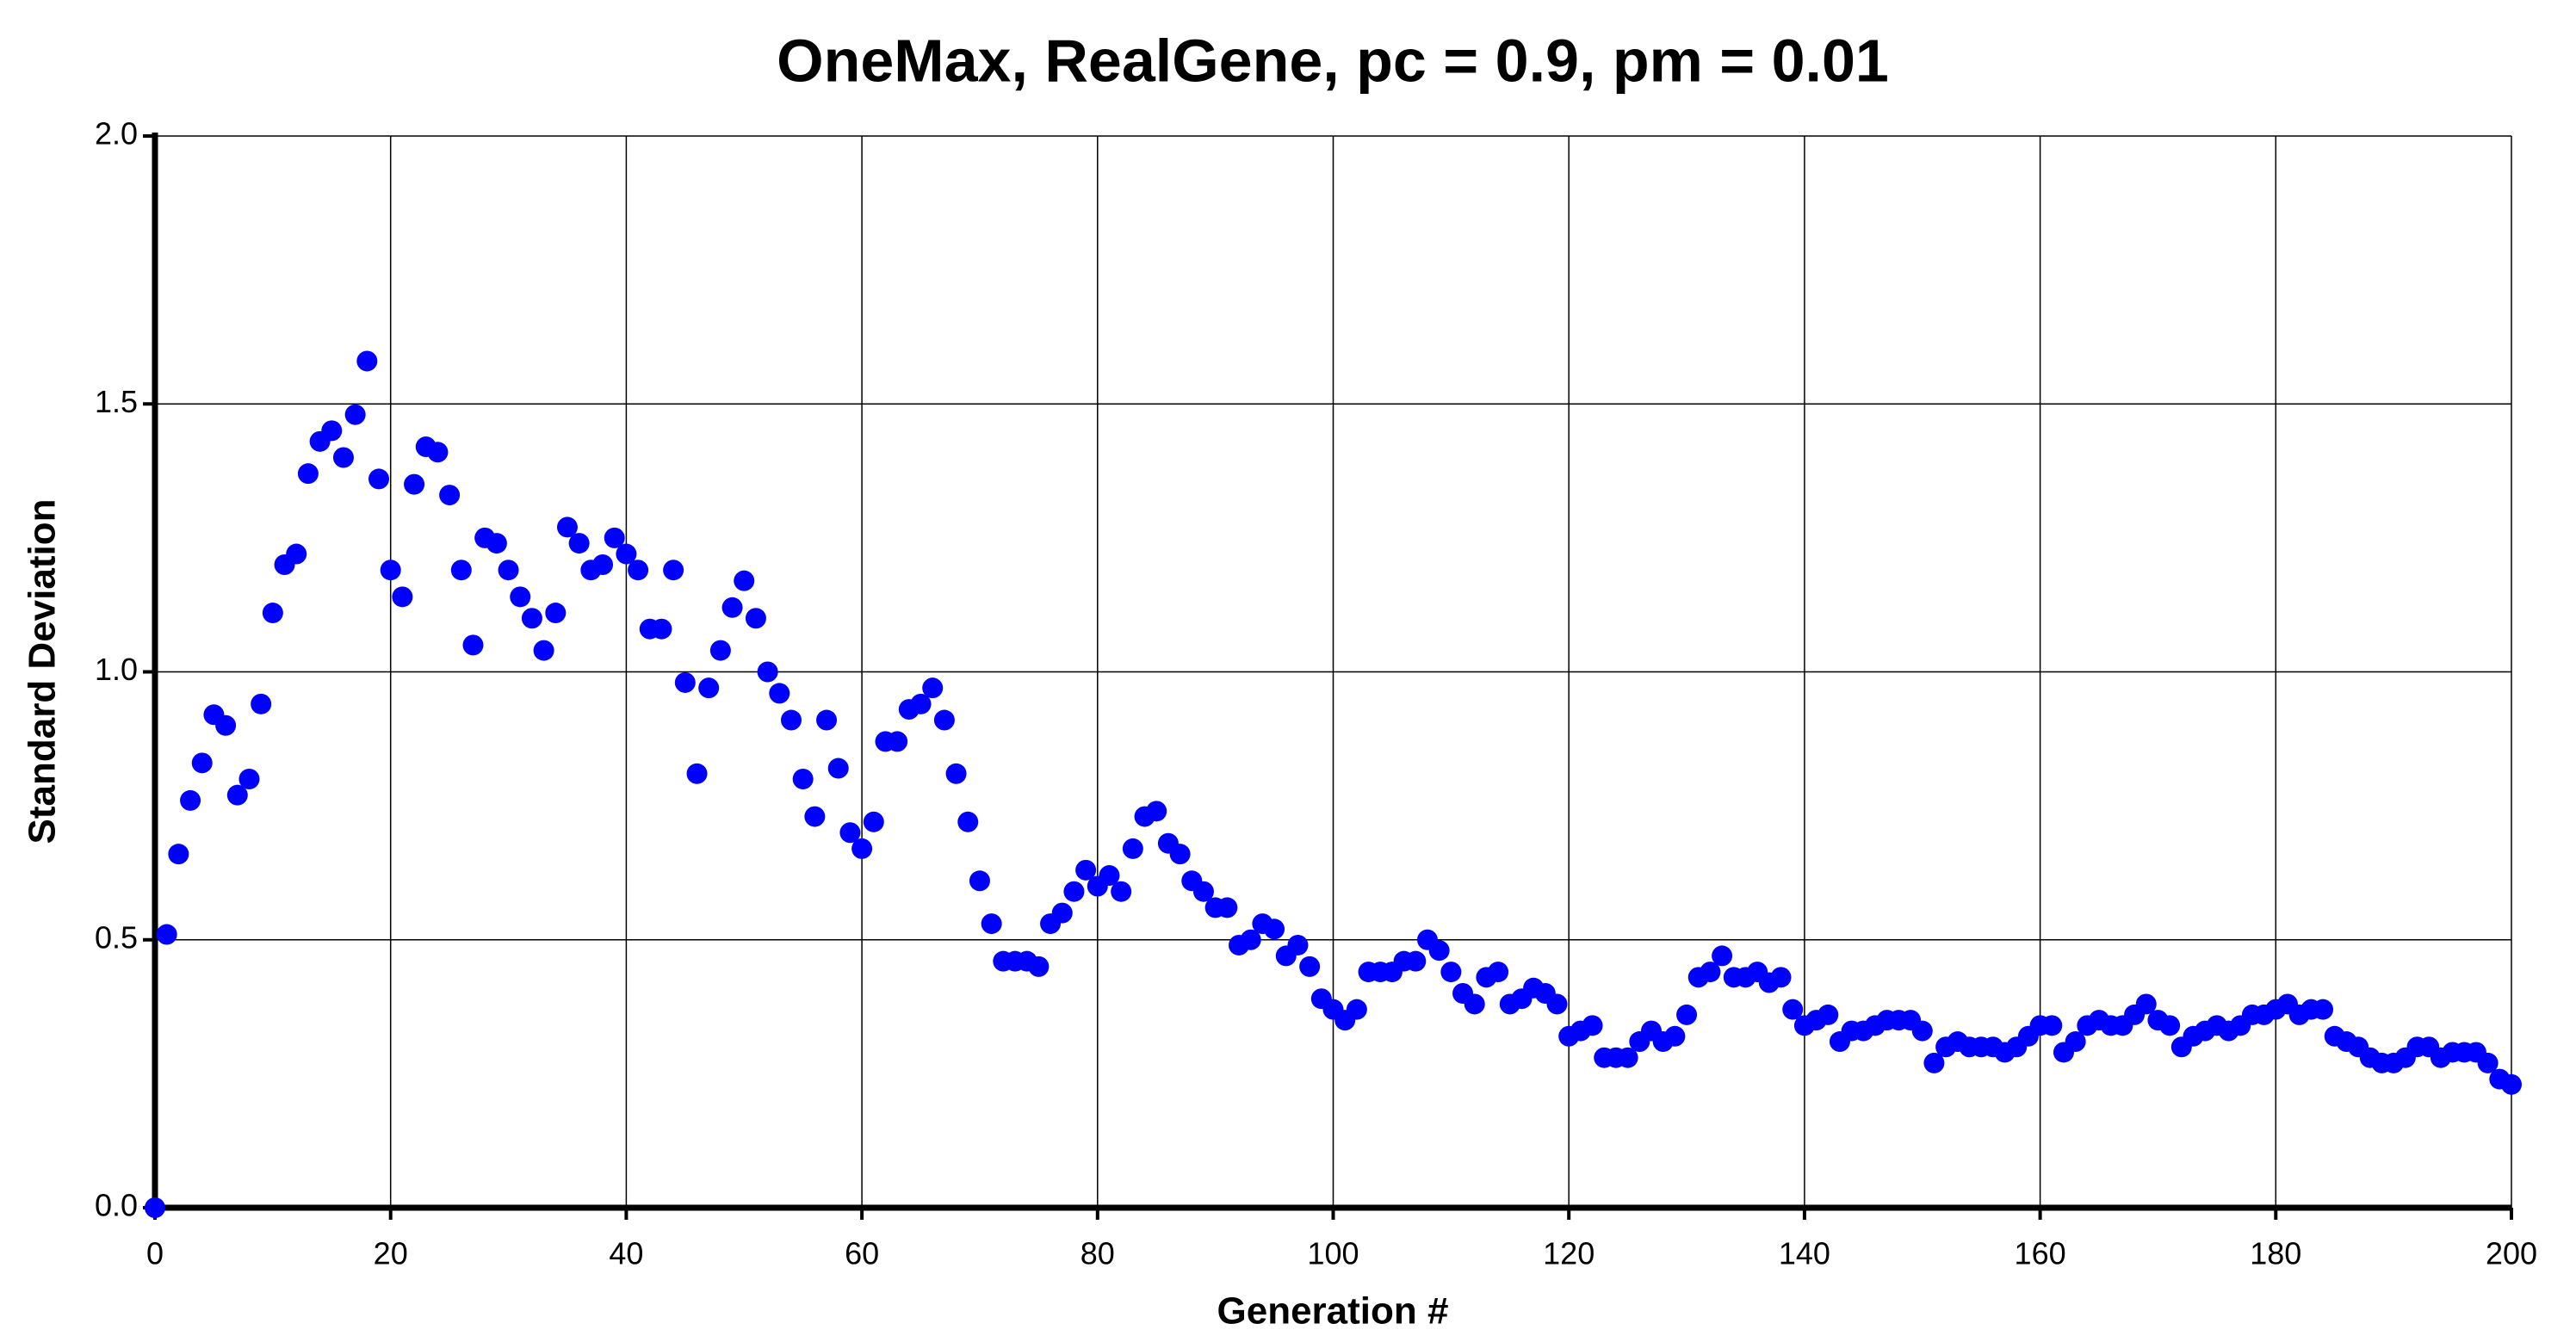  I want to click on y-tick-label: 0.0, so click(116, 1205).